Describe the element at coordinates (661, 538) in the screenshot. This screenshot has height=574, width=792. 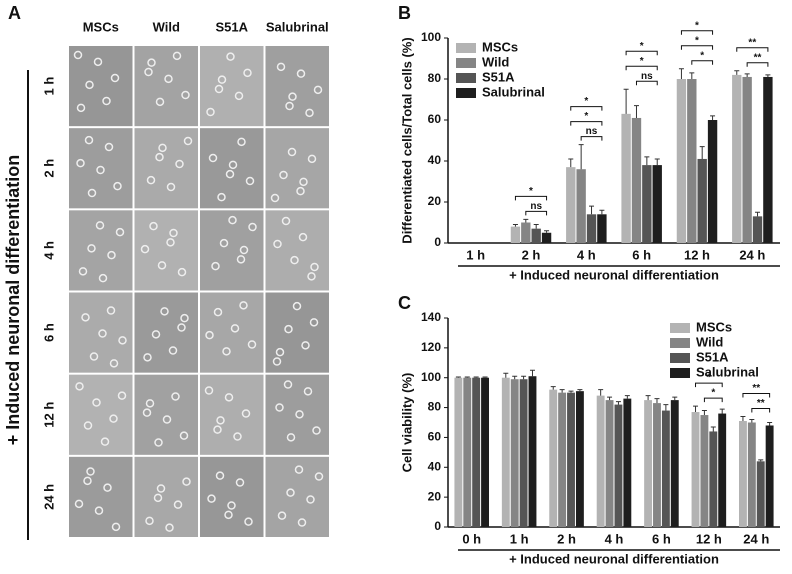
I see `x-tick-label: 6 h` at that location.